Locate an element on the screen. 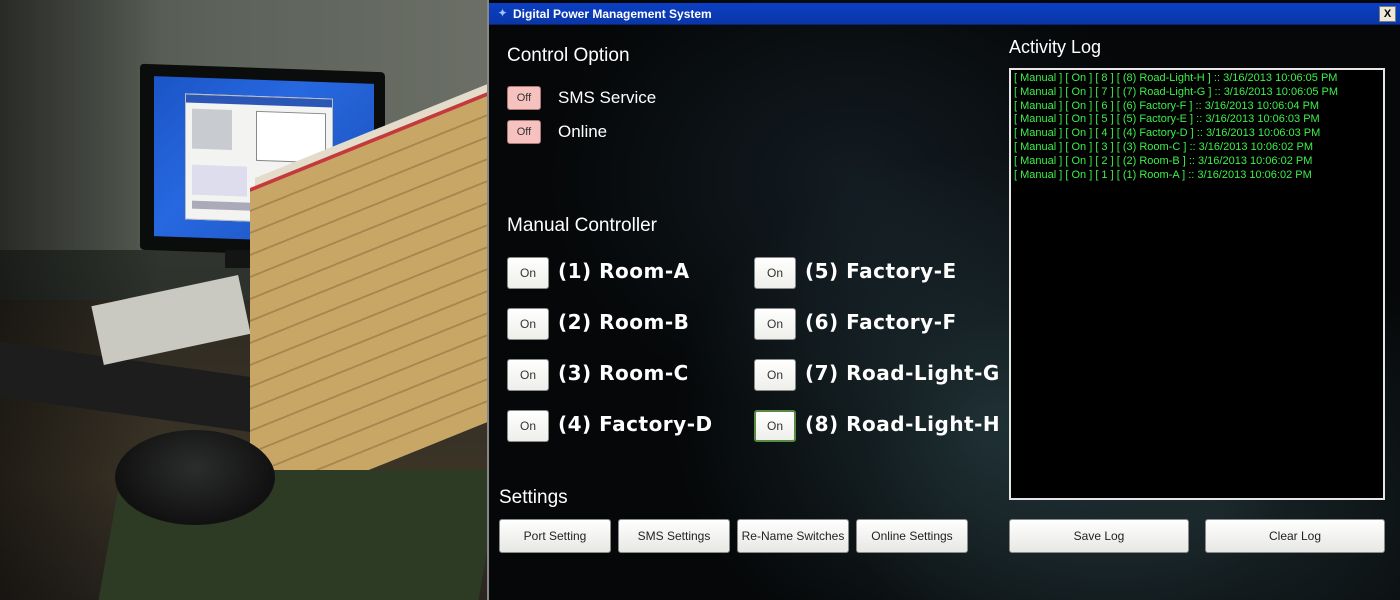  switch-5-button: On is located at coordinates (775, 273).